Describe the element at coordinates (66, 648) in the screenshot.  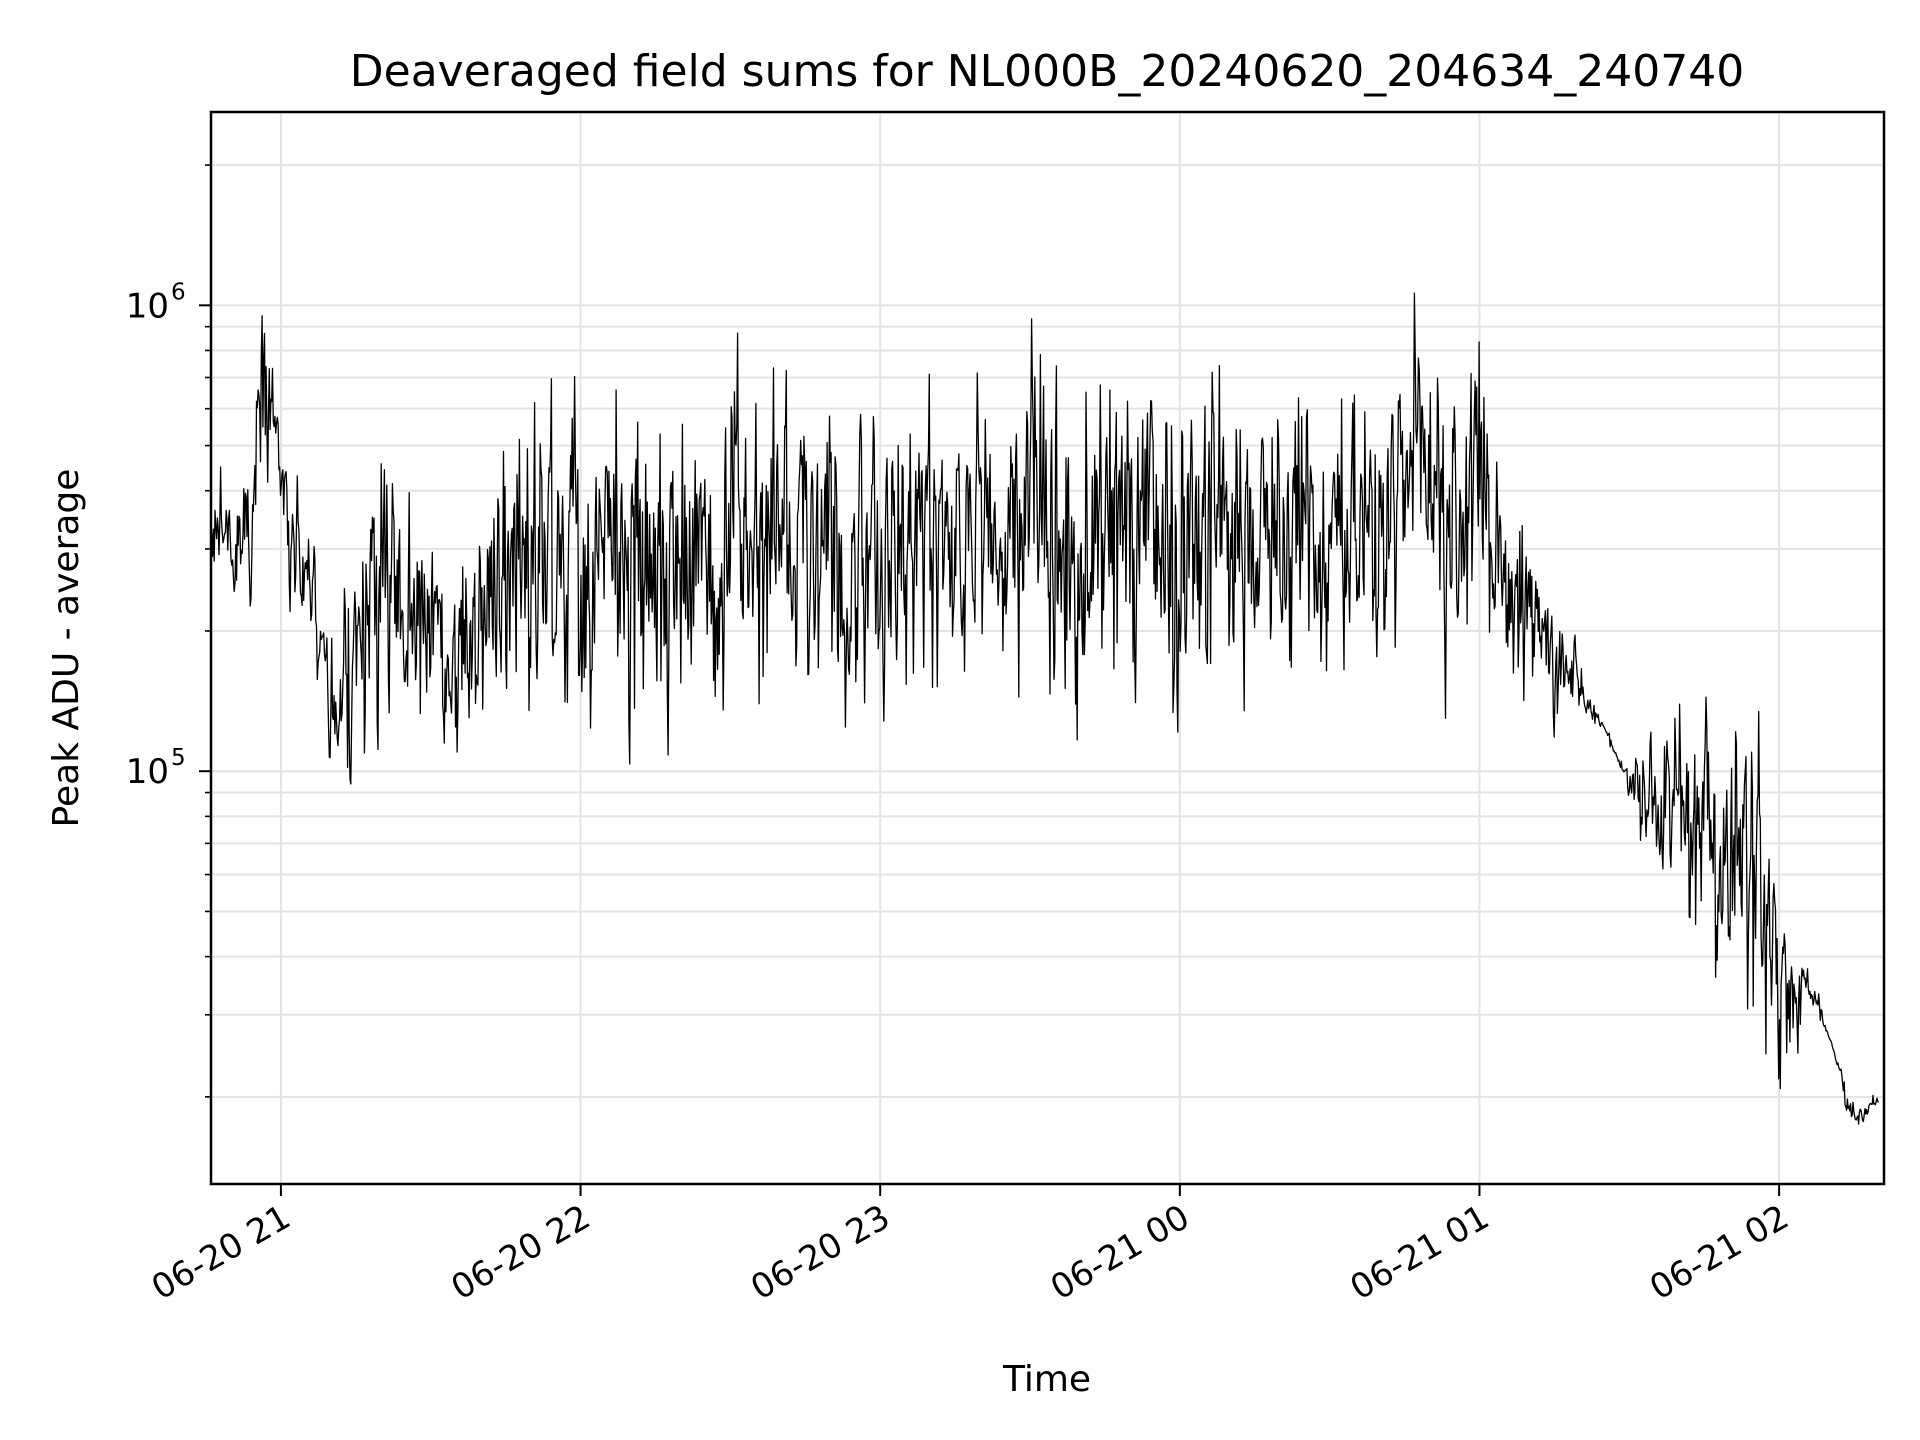
I see `y-axis-label: Peak ADU - average` at that location.